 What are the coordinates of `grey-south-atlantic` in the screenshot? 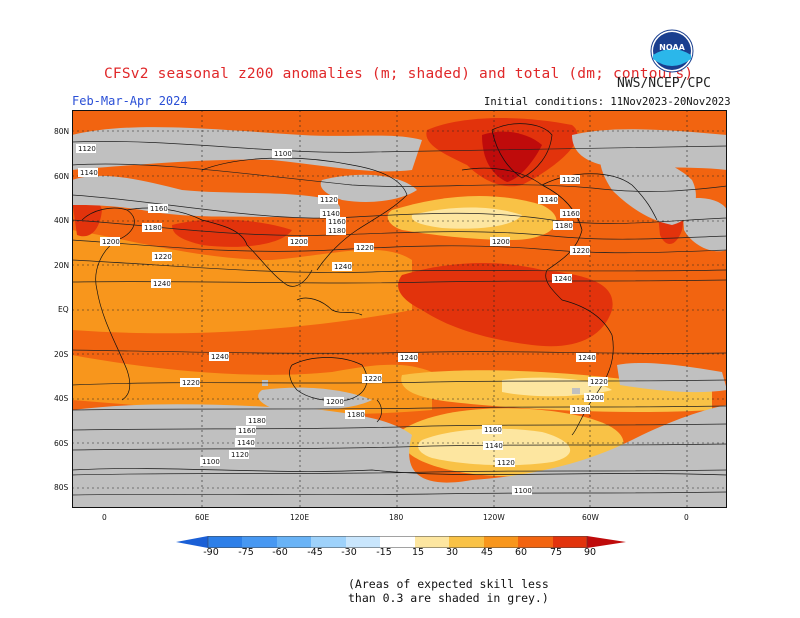 It's located at (672, 377).